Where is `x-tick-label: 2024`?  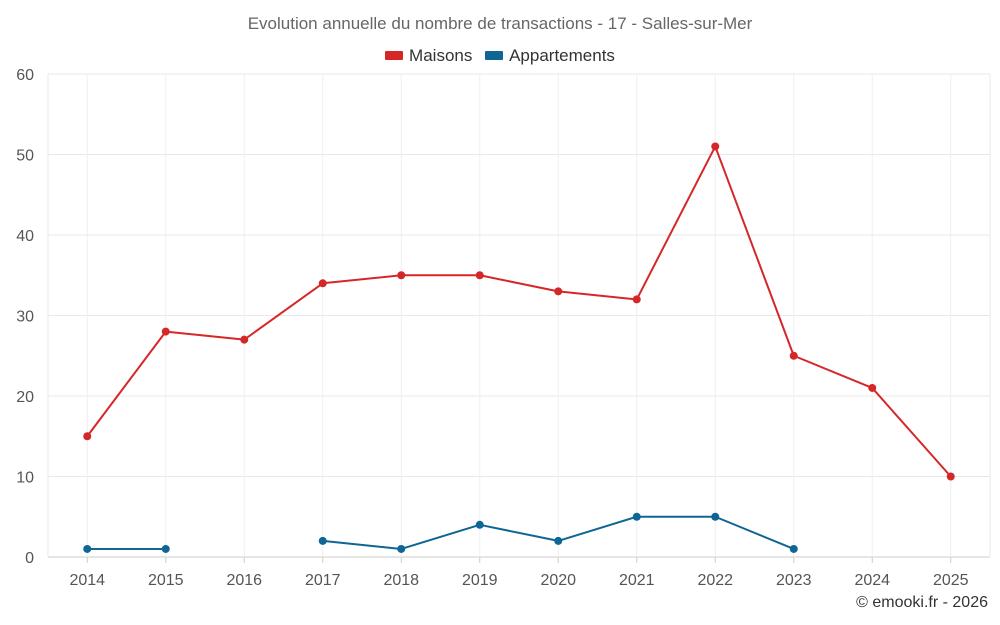
x-tick-label: 2024 is located at coordinates (872, 580).